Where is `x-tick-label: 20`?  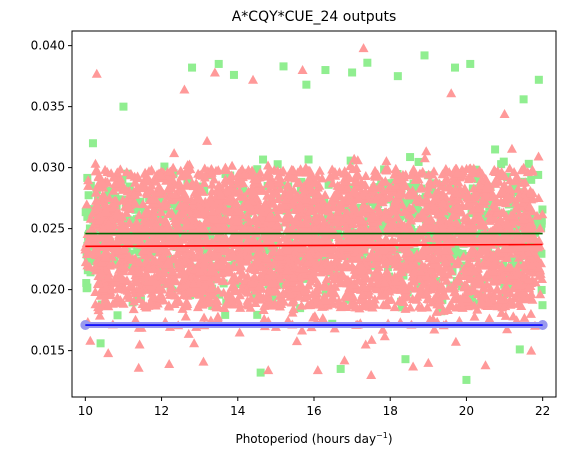 x-tick-label: 20 is located at coordinates (466, 411).